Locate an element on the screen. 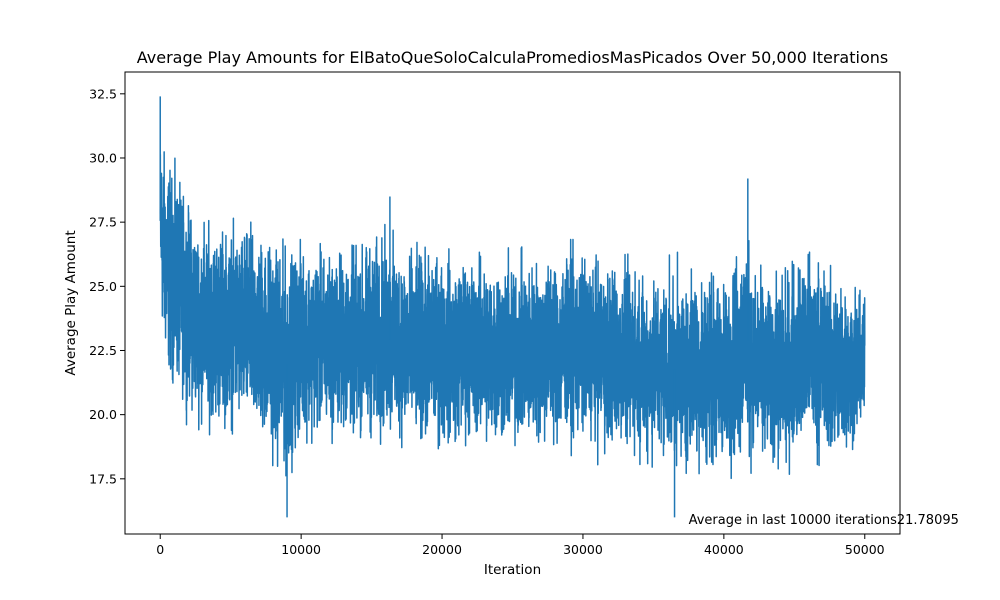  chart-annotation: Average in last 10000 iterations21.78095 is located at coordinates (824, 520).